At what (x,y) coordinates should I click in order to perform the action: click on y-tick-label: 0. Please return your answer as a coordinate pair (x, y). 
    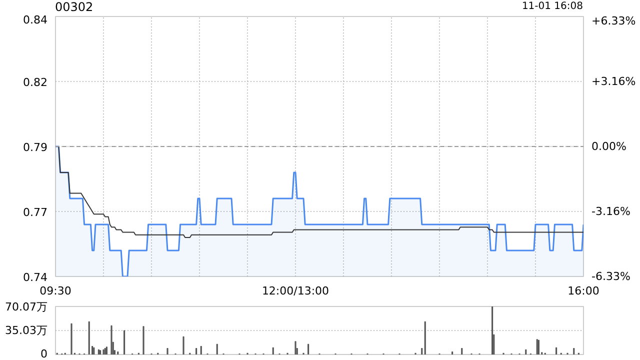
    Looking at the image, I should click on (44, 354).